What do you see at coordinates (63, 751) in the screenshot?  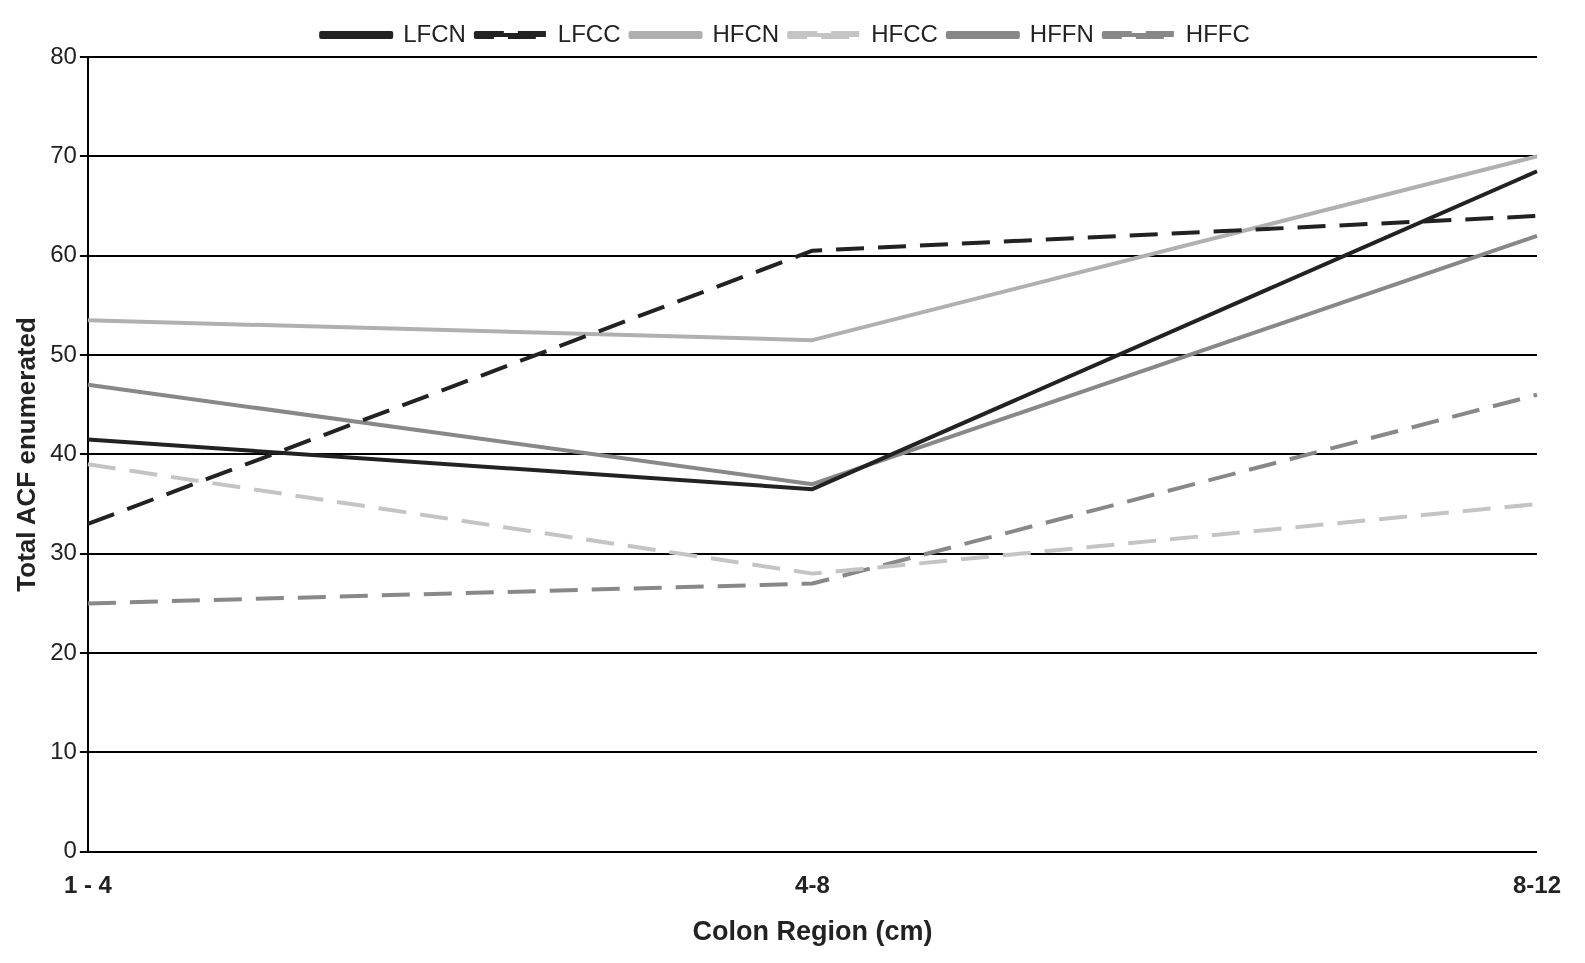 I see `y-tick-label: 10` at bounding box center [63, 751].